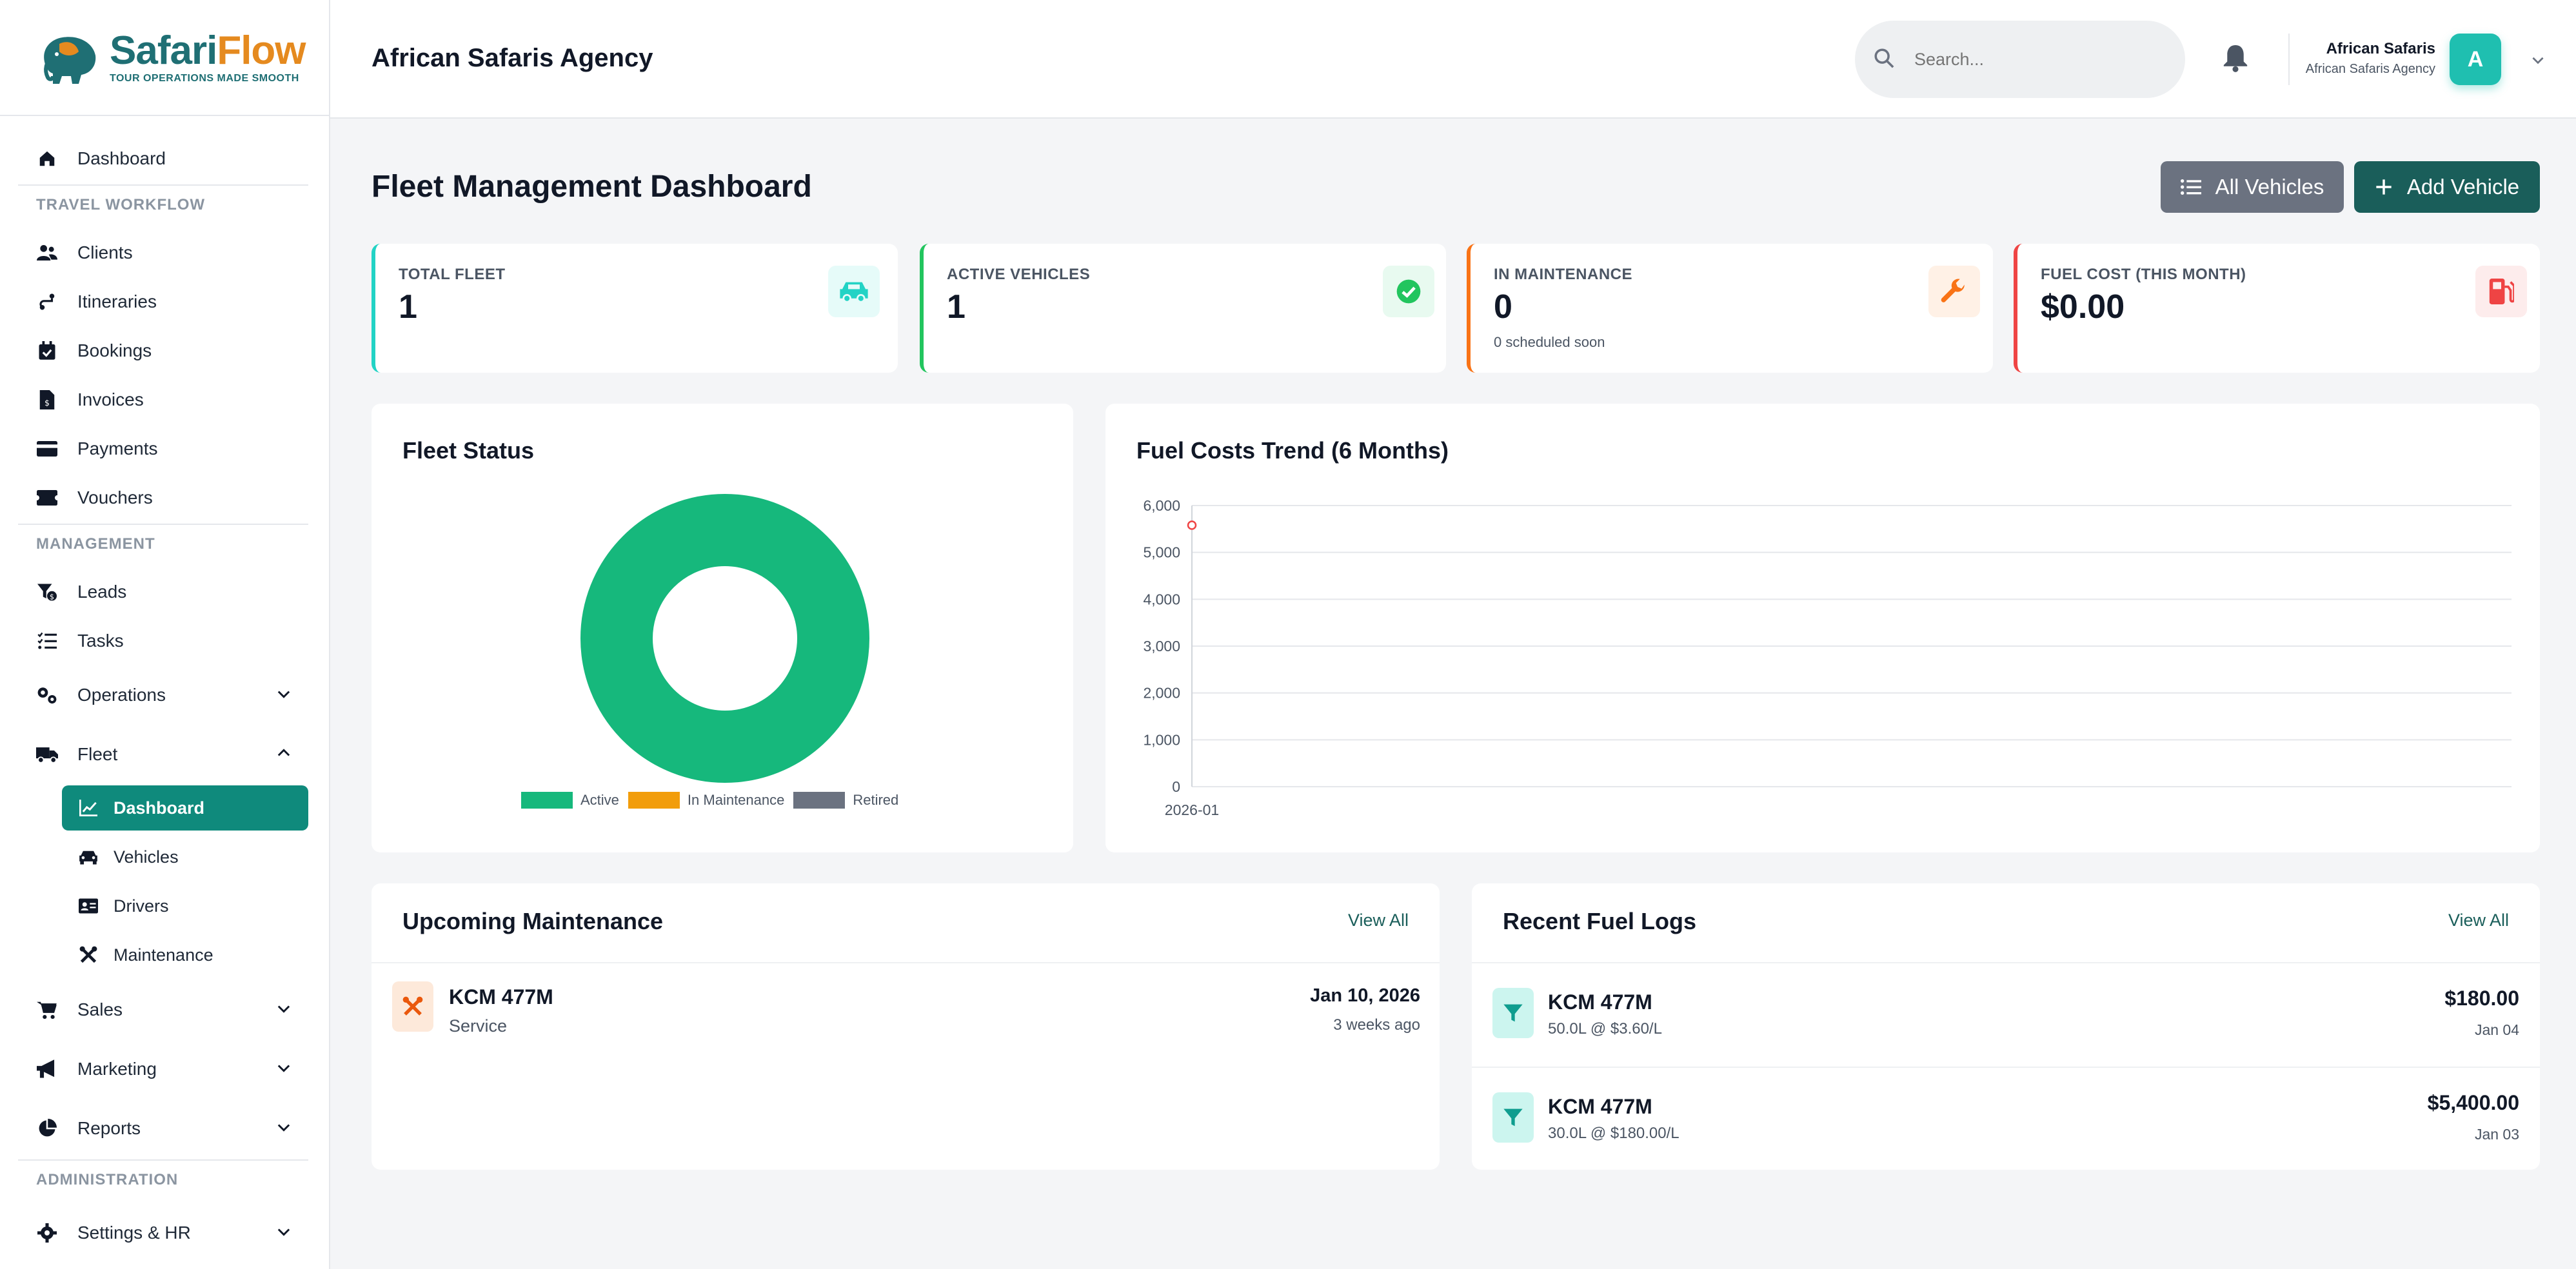 Image resolution: width=2576 pixels, height=1269 pixels. Describe the element at coordinates (512, 58) in the screenshot. I see `agency-title: African Safaris Agency` at that location.